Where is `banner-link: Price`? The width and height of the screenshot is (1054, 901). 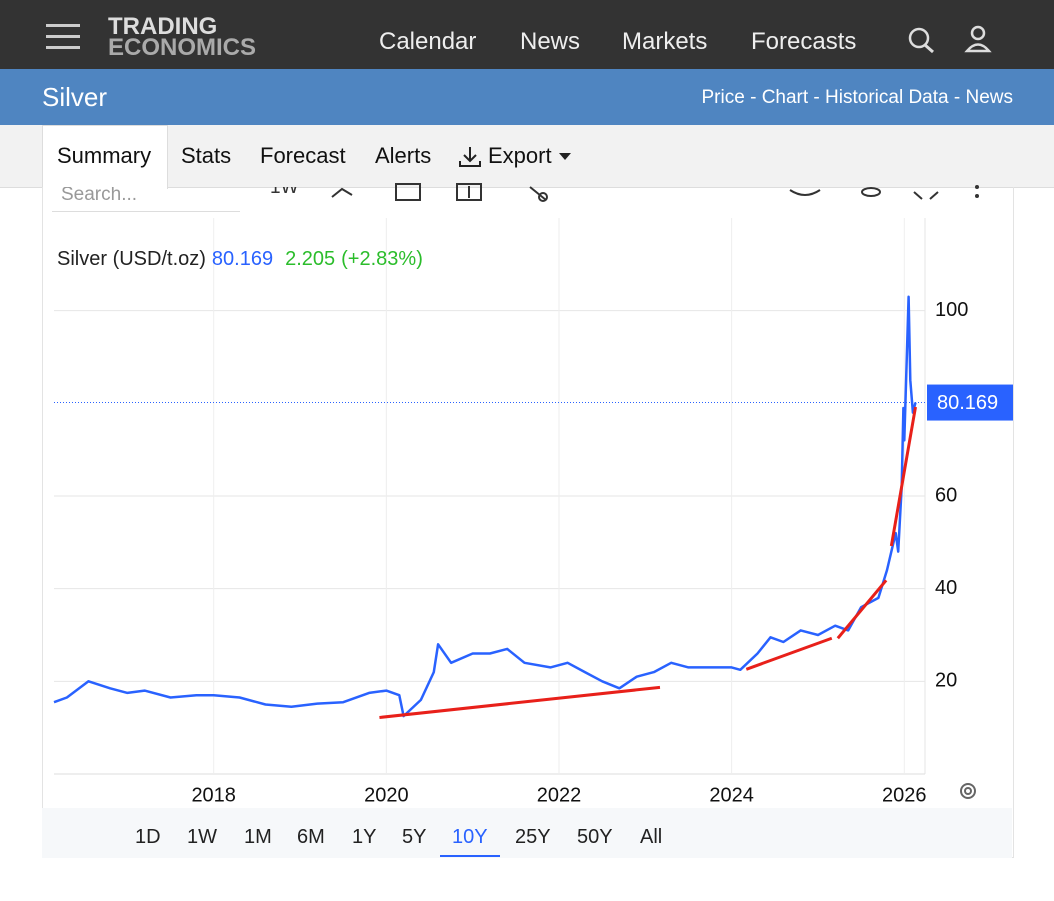 banner-link: Price is located at coordinates (723, 97).